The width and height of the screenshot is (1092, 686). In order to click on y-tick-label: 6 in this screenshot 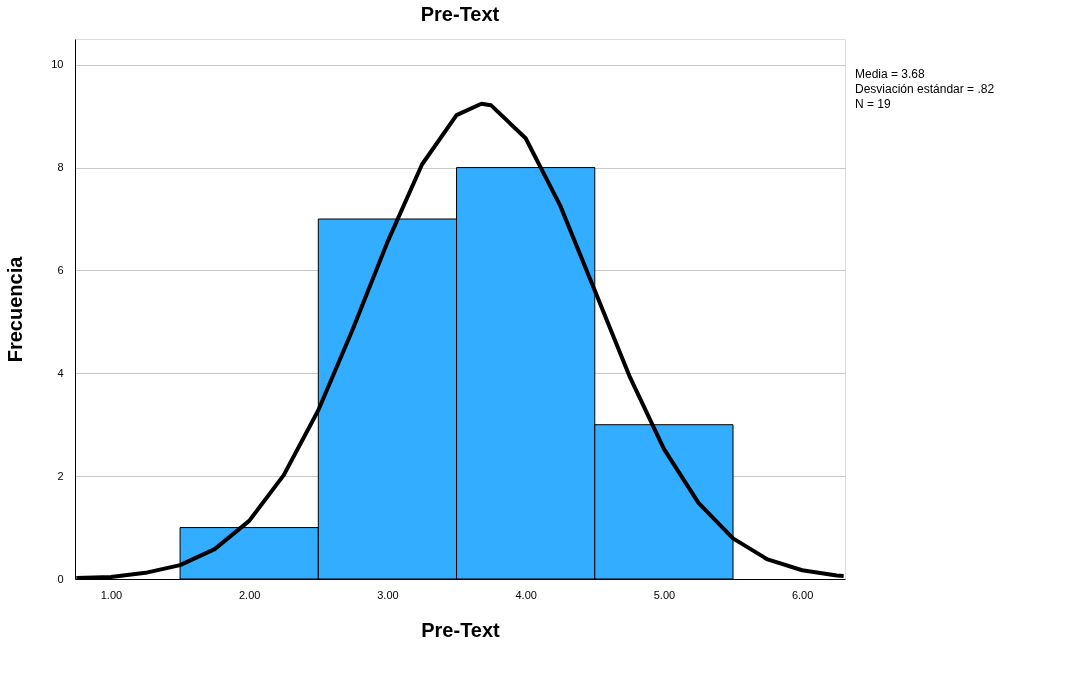, I will do `click(60, 269)`.